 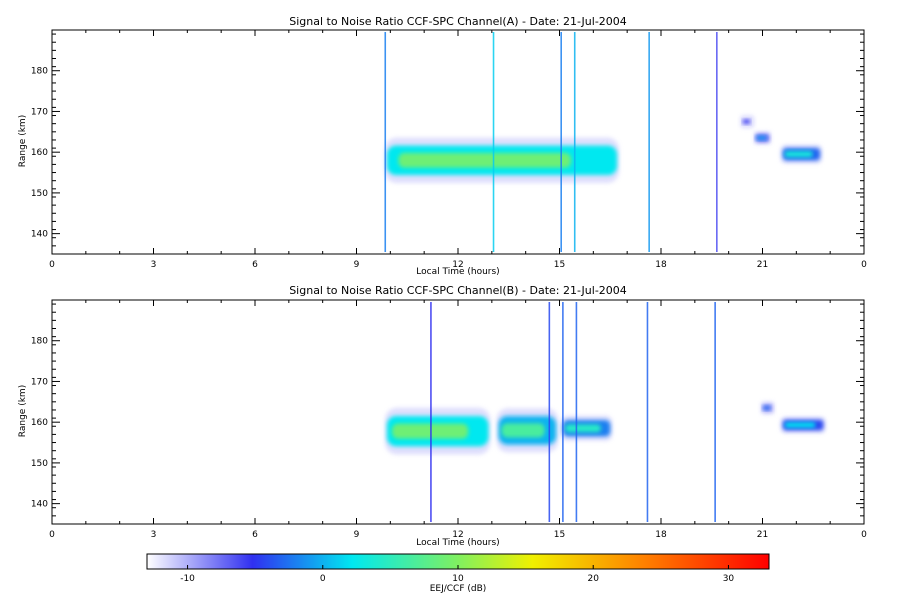 I want to click on colorbar-tick-label: 0, so click(x=323, y=579).